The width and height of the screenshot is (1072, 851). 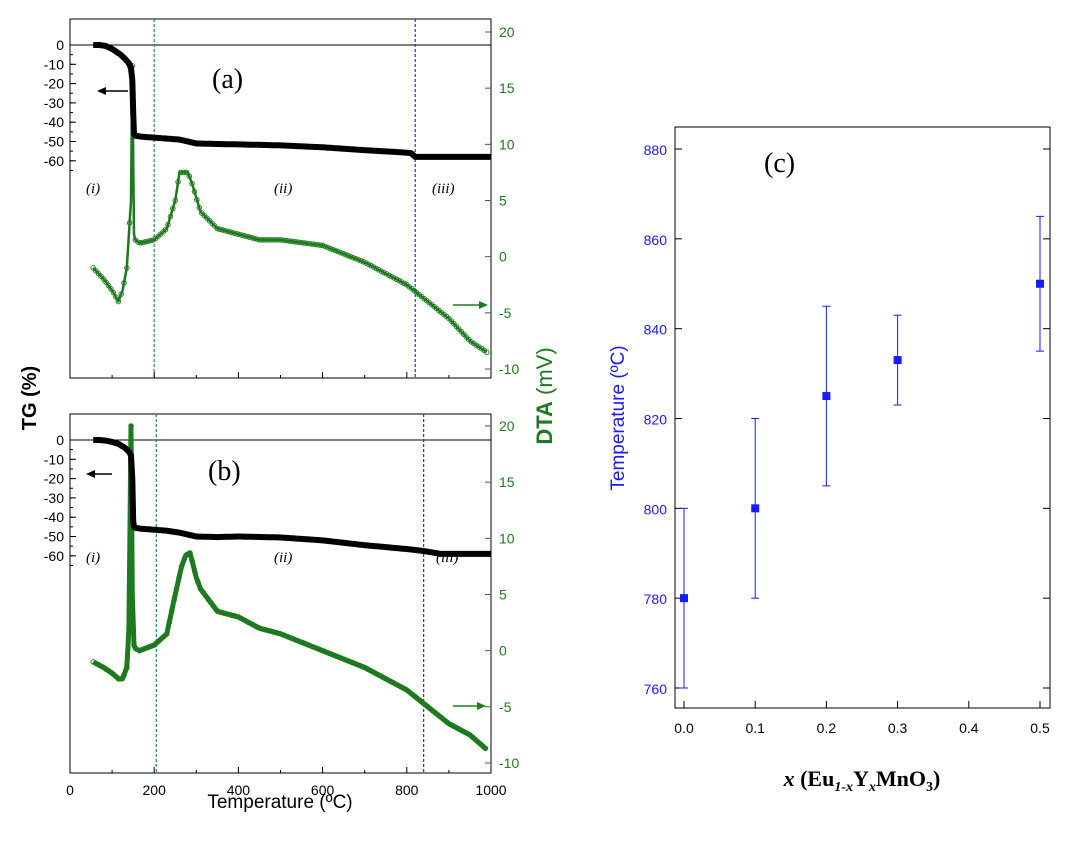 What do you see at coordinates (505, 313) in the screenshot?
I see `panel-a-rtick-label: -5` at bounding box center [505, 313].